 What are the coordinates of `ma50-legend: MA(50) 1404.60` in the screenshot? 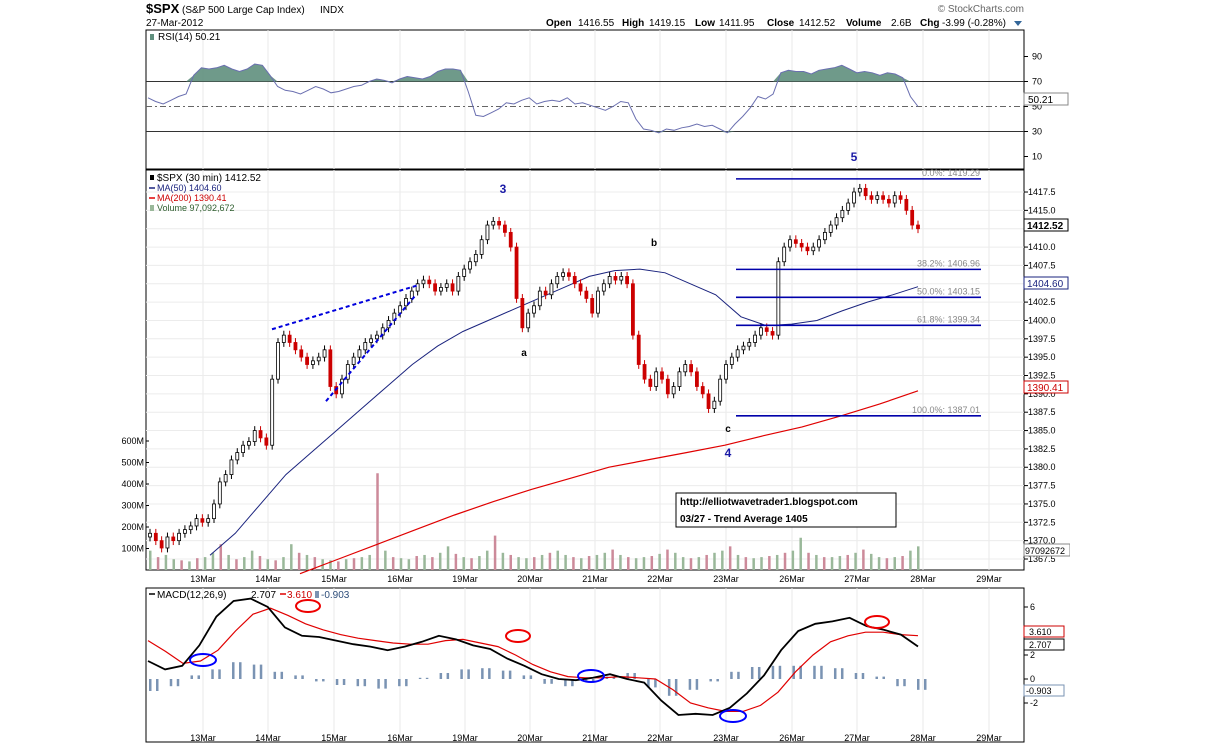 It's located at (189, 188).